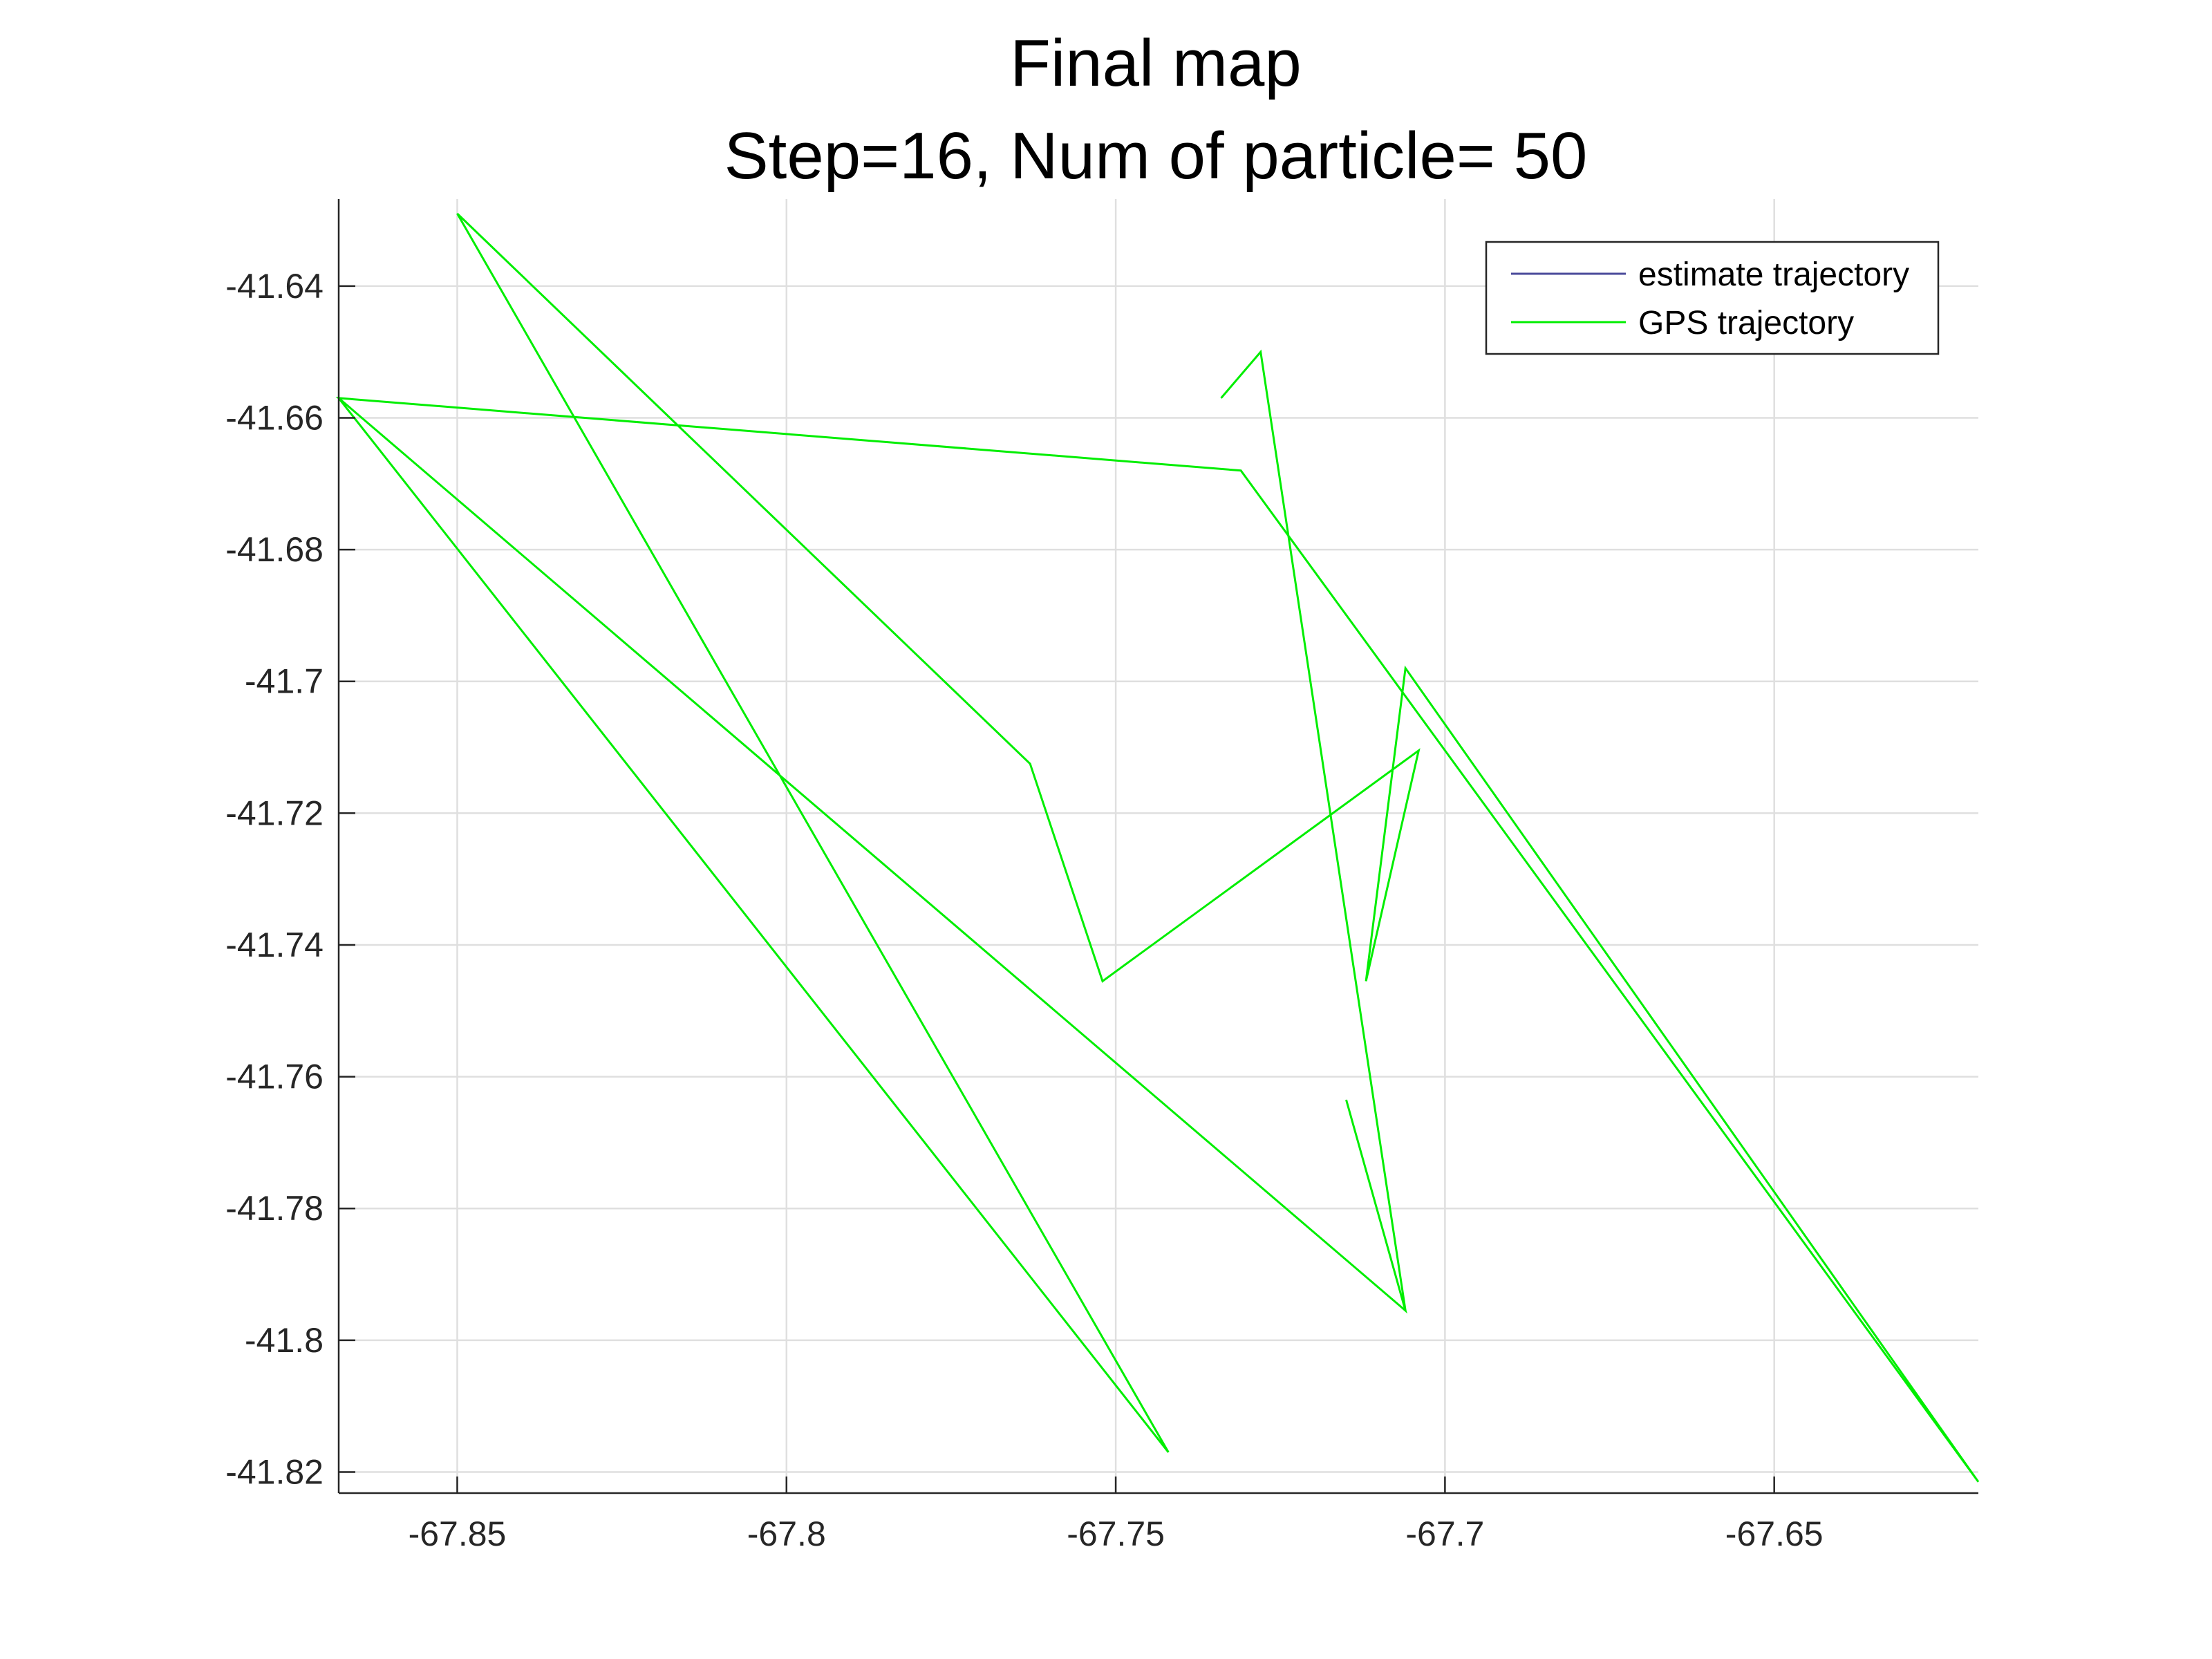 The image size is (2212, 1659). Describe the element at coordinates (1116, 1534) in the screenshot. I see `x-tick-label: -67.75` at that location.